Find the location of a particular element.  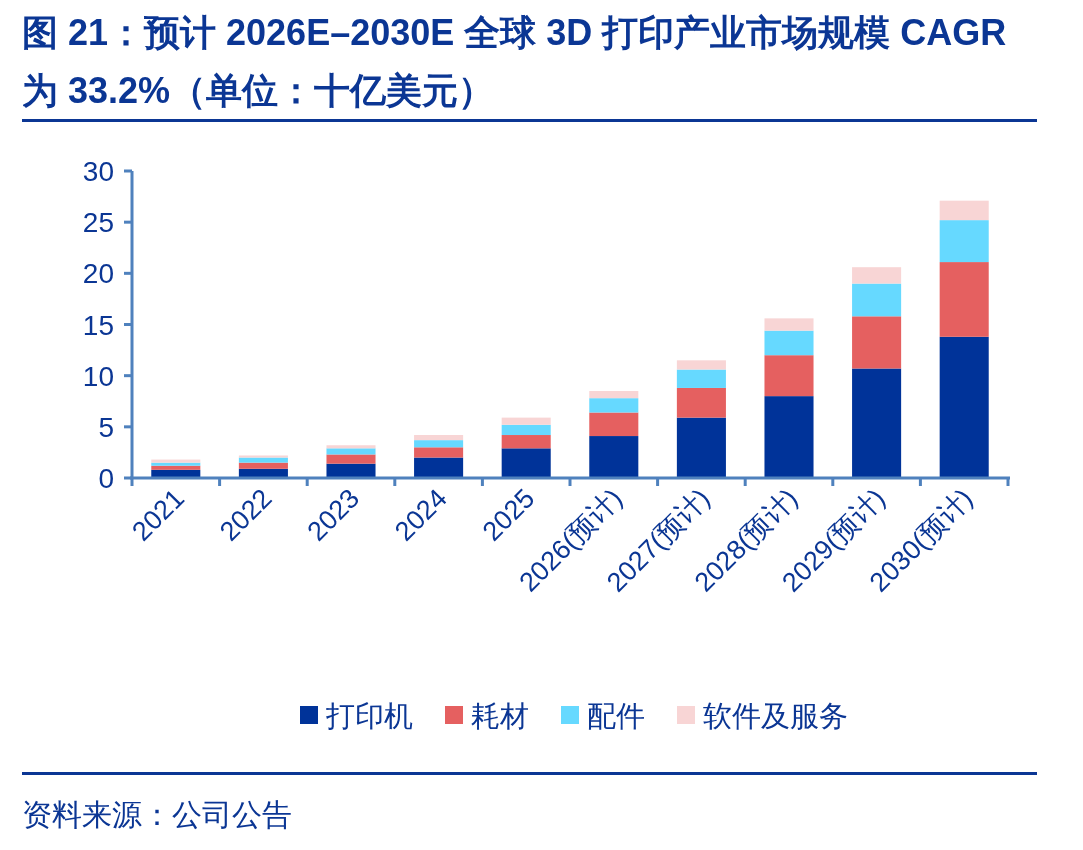

y-tick-label: 0 is located at coordinates (106, 478).